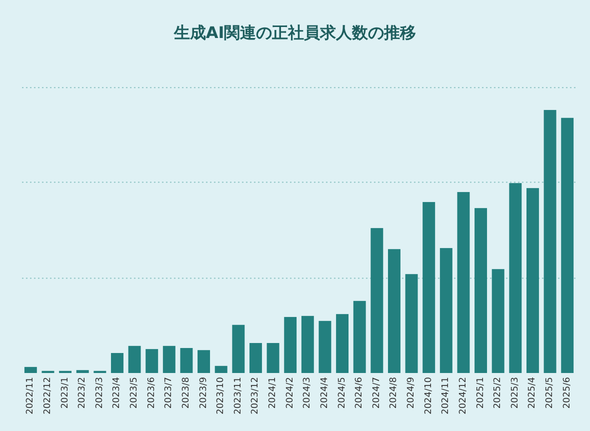 The image size is (590, 431). What do you see at coordinates (203, 392) in the screenshot?
I see `x-tick-label: 2023/9` at bounding box center [203, 392].